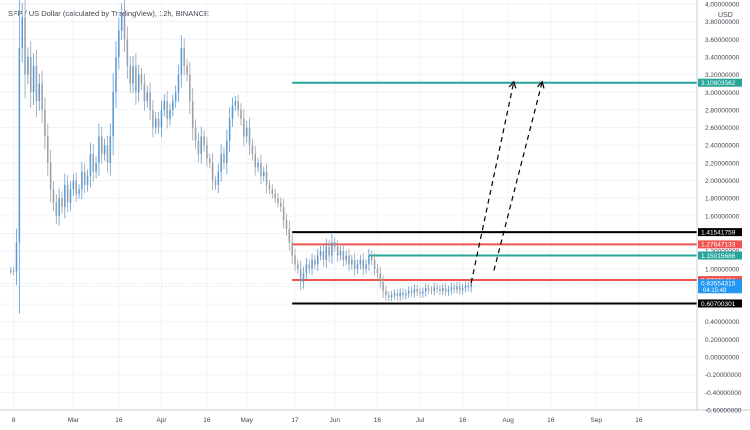 The width and height of the screenshot is (750, 430). What do you see at coordinates (722, 163) in the screenshot?
I see `price-tick-label: 2.20000000` at bounding box center [722, 163].